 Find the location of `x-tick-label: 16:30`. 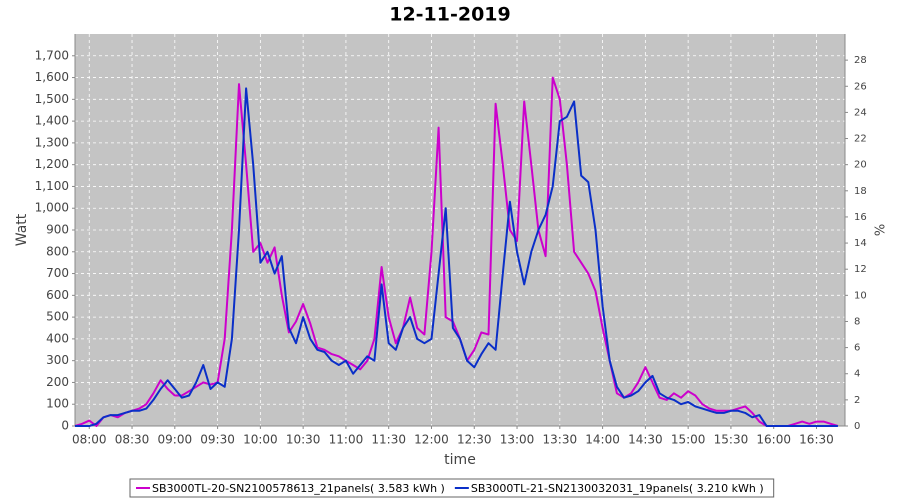

x-tick-label: 16:30 is located at coordinates (816, 440).